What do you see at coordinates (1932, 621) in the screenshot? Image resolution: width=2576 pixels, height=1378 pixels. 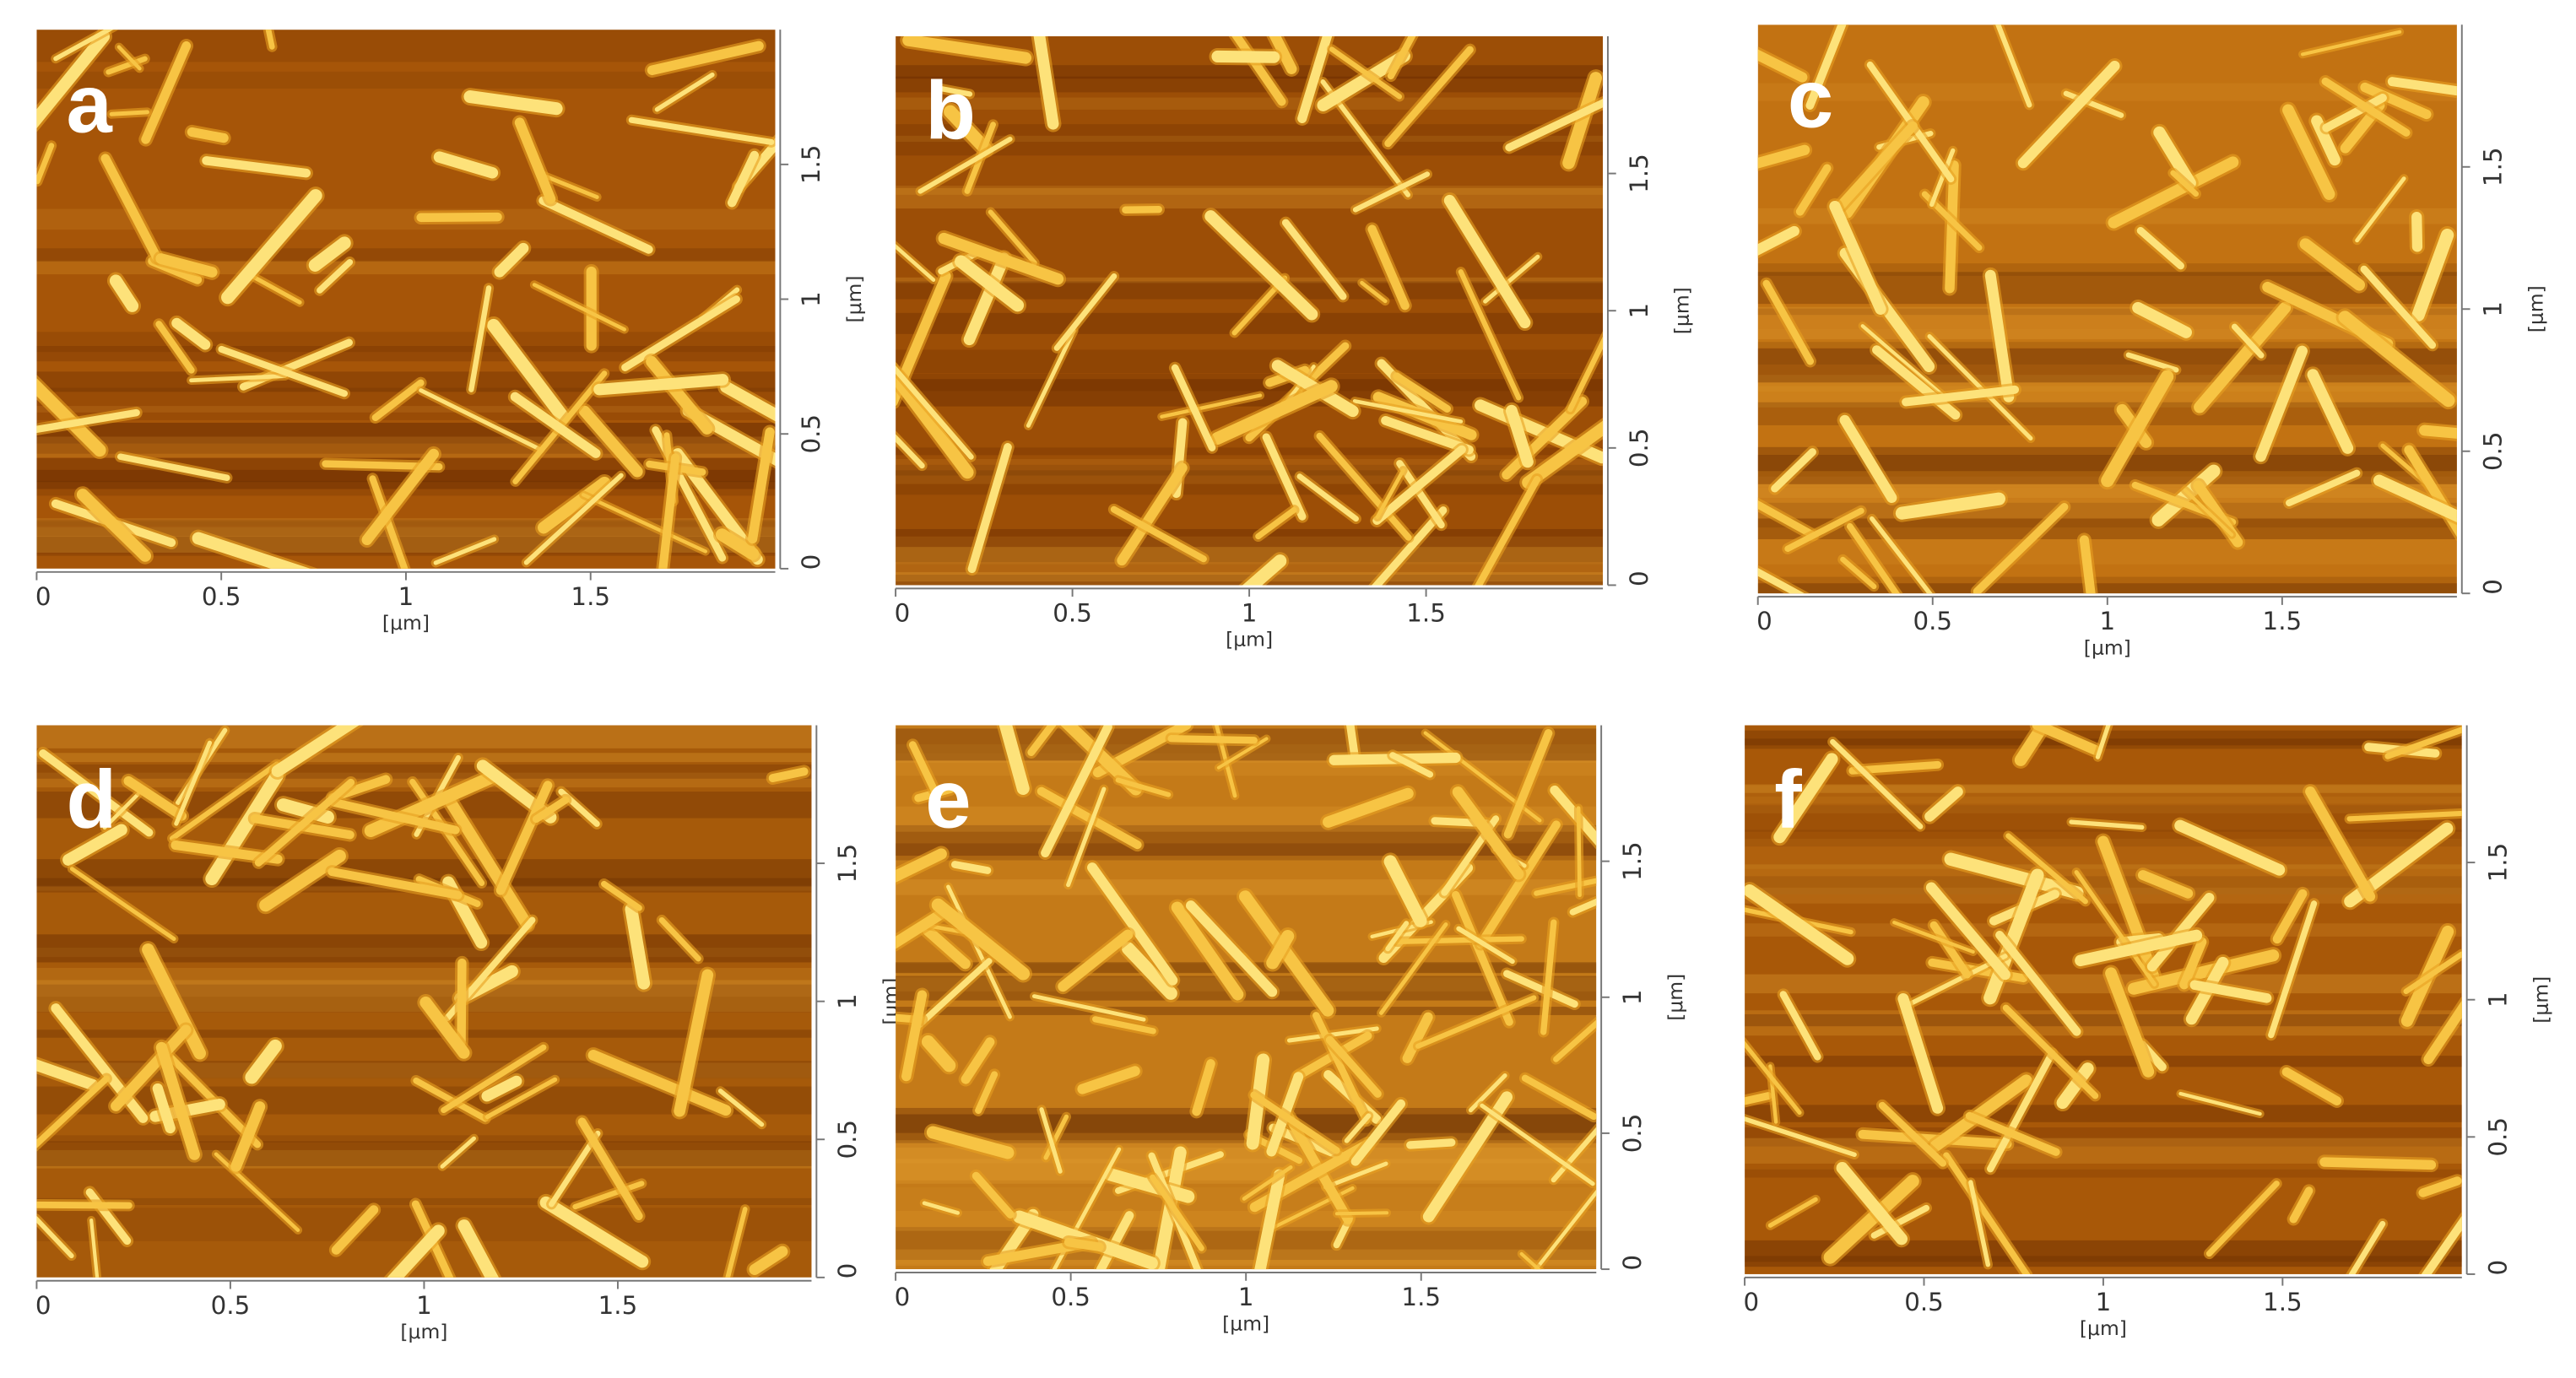 I see `x-tick-label: 0.5` at bounding box center [1932, 621].